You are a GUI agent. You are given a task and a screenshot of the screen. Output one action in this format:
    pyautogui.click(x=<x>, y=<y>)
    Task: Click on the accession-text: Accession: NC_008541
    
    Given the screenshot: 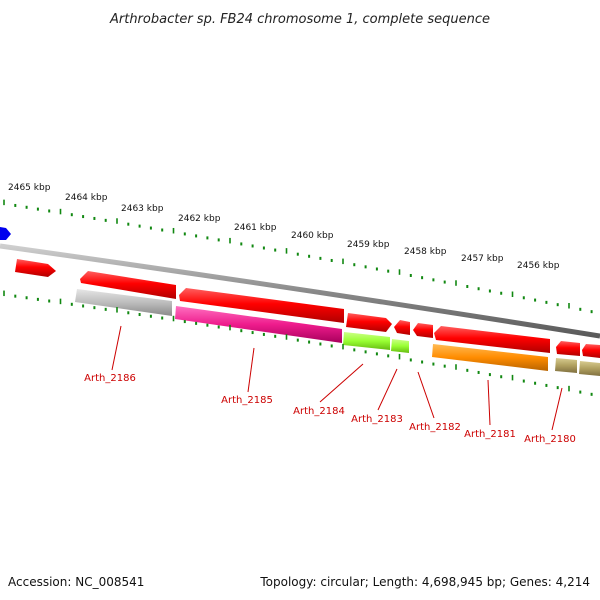 What is the action you would take?
    pyautogui.click(x=76, y=582)
    